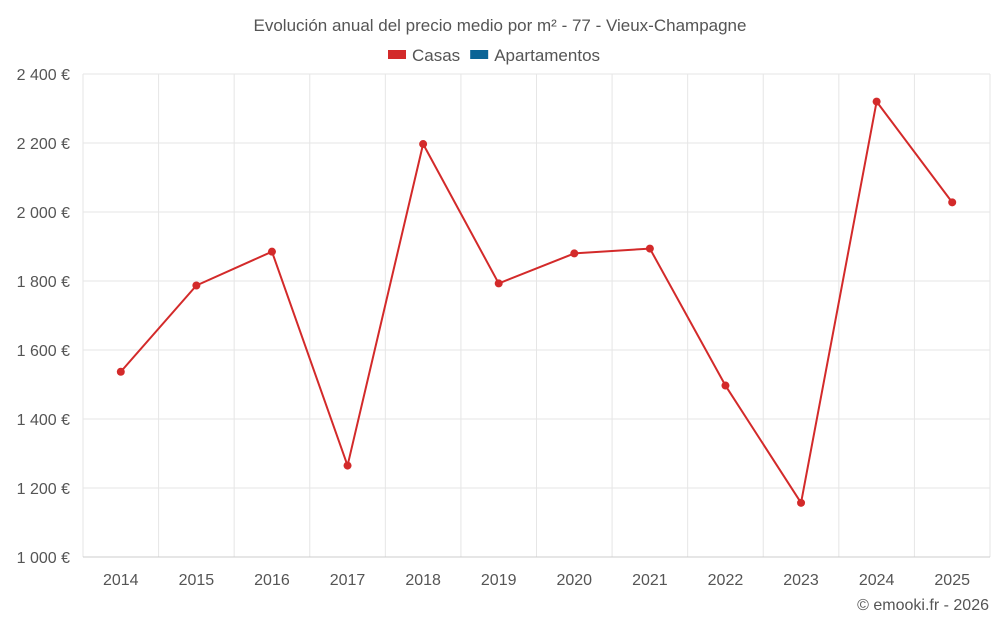 This screenshot has height=625, width=1000. Describe the element at coordinates (436, 55) in the screenshot. I see `legend-label: Casas` at that location.